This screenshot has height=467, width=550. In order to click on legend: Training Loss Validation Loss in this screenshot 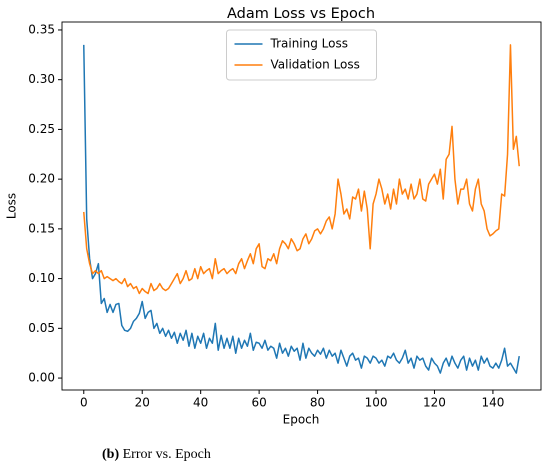, I will do `click(301, 55)`.